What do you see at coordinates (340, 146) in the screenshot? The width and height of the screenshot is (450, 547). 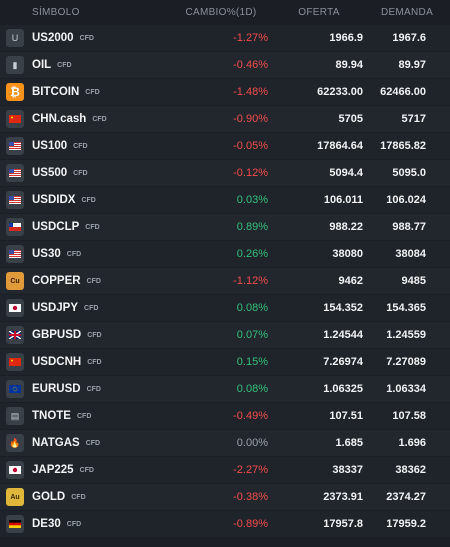 I see `bid-price: 17864.64` at bounding box center [340, 146].